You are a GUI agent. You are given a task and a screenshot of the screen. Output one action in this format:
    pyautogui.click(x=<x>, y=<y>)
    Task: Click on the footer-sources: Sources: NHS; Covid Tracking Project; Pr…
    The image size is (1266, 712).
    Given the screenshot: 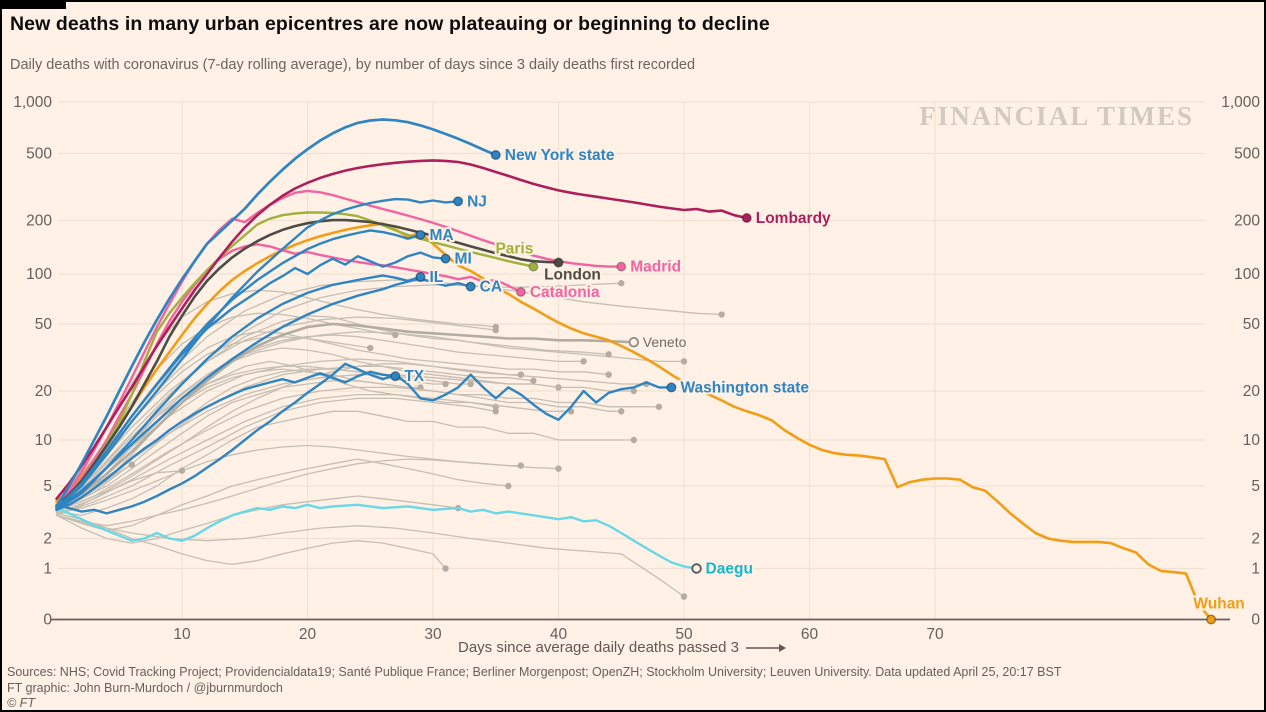 What is the action you would take?
    pyautogui.click(x=534, y=672)
    